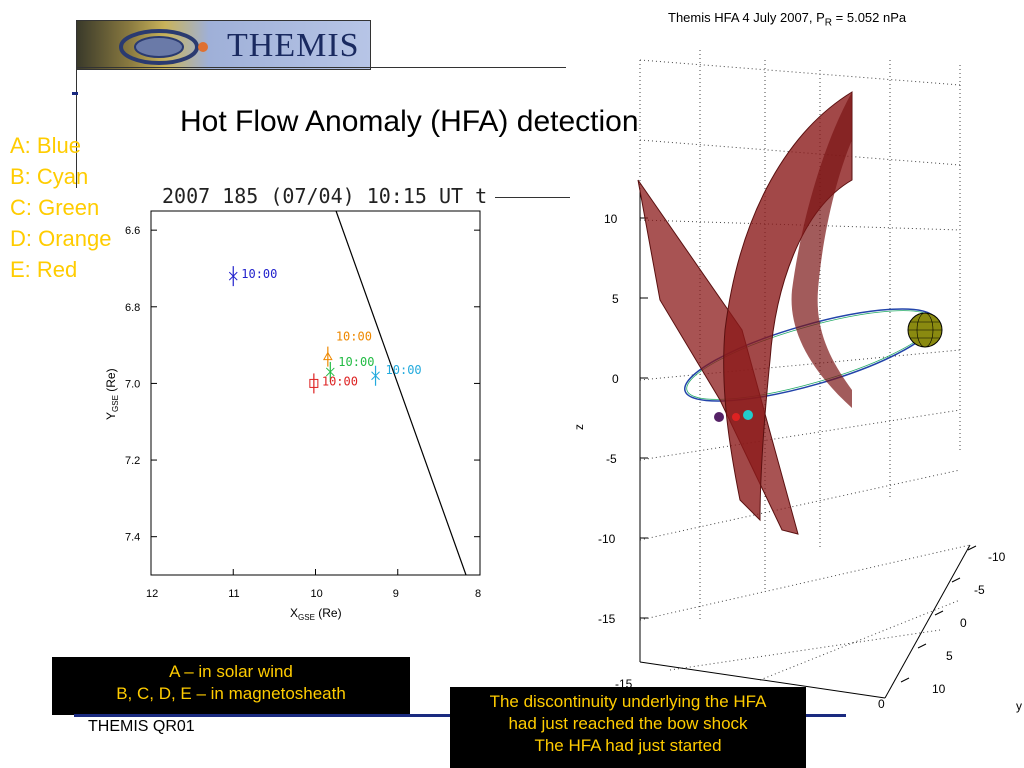  What do you see at coordinates (112, 394) in the screenshot?
I see `y-axis-label: YGSE (Re)` at bounding box center [112, 394].